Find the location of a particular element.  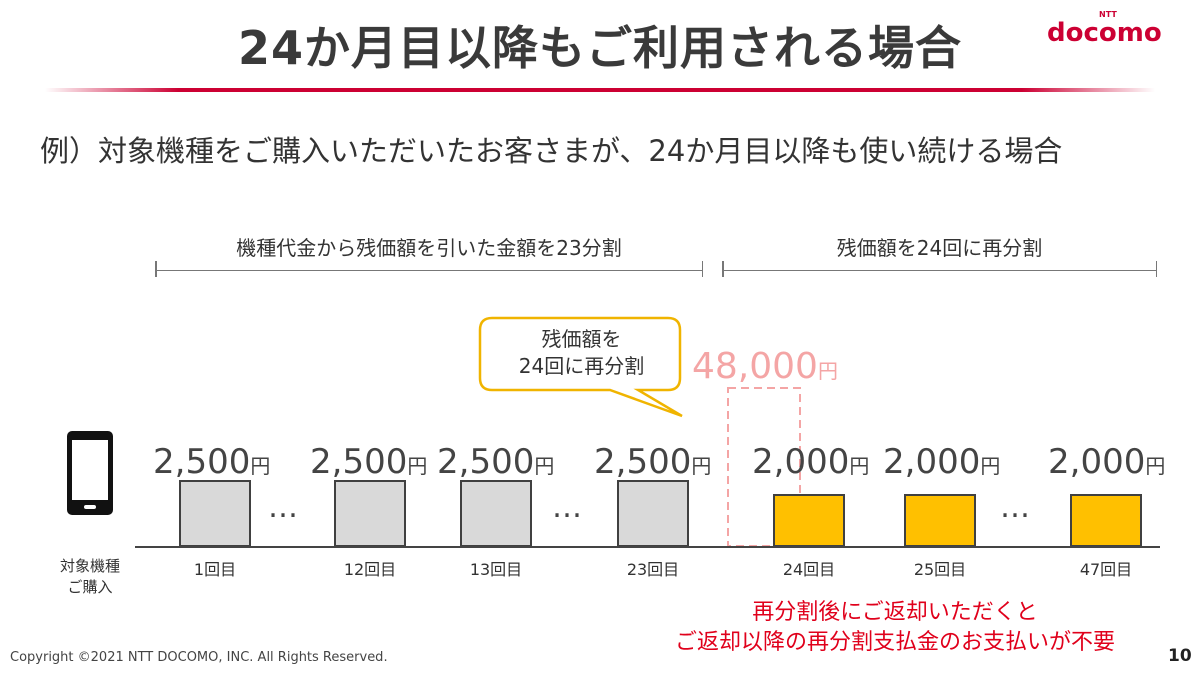

range-bracket-second is located at coordinates (939, 267).